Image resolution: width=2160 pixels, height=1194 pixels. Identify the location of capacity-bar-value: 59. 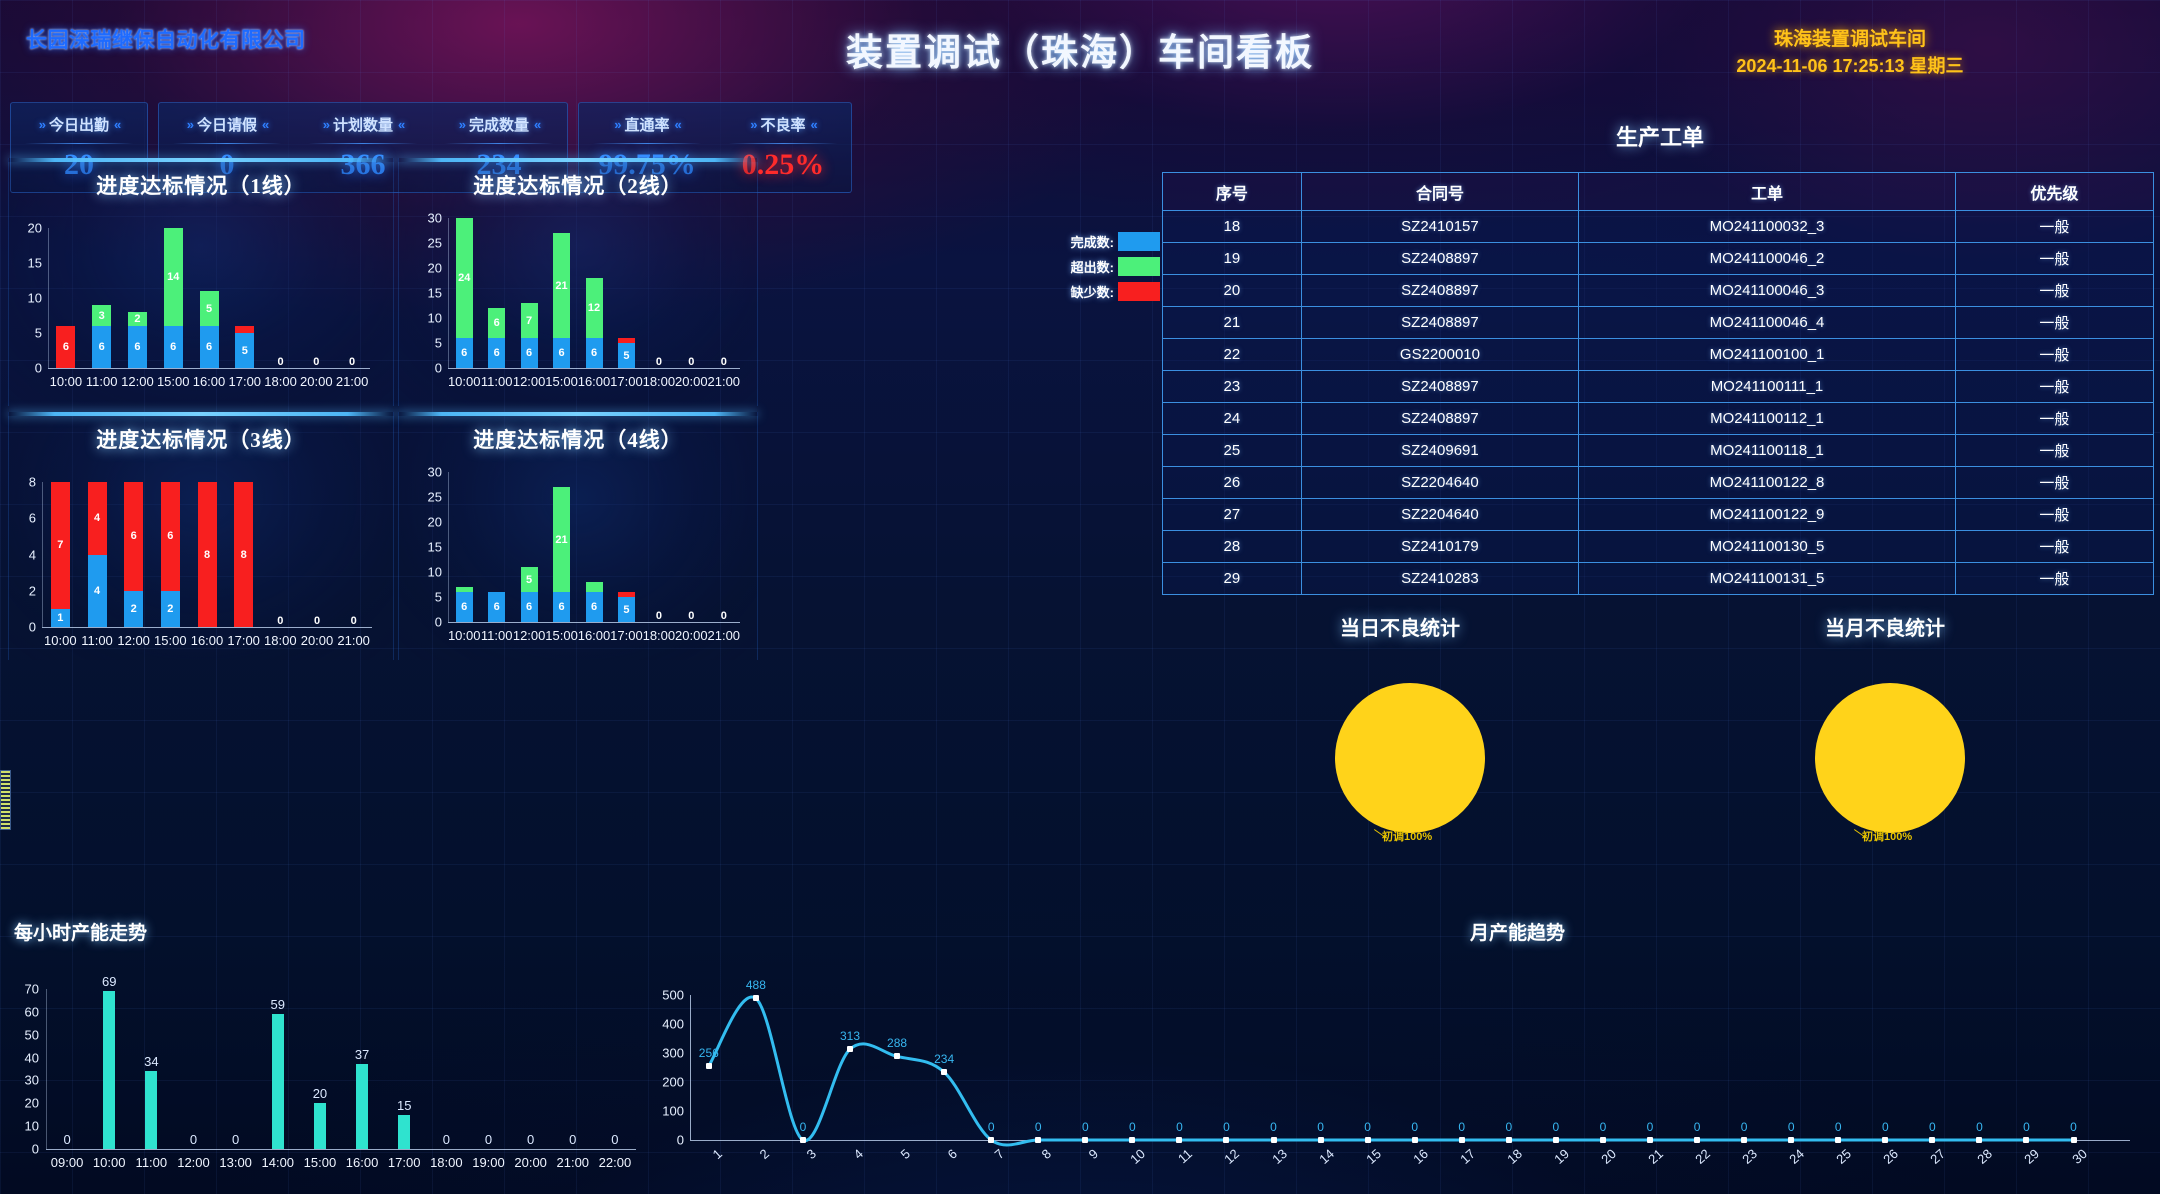
(278, 1005).